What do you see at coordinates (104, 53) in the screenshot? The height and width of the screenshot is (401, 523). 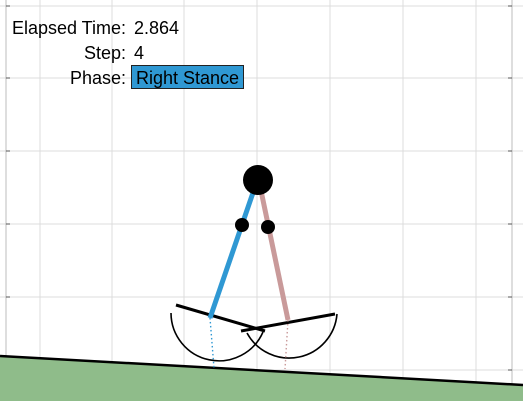 I see `step-label: Step:` at bounding box center [104, 53].